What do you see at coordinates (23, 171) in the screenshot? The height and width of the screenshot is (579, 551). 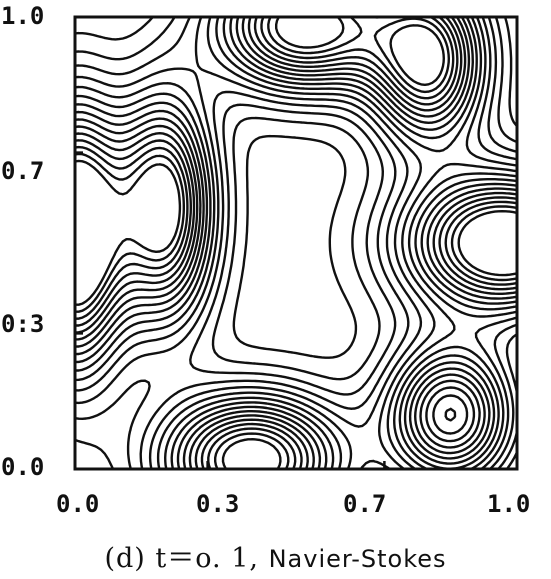 I see `y-tick-label: 0.7` at bounding box center [23, 171].